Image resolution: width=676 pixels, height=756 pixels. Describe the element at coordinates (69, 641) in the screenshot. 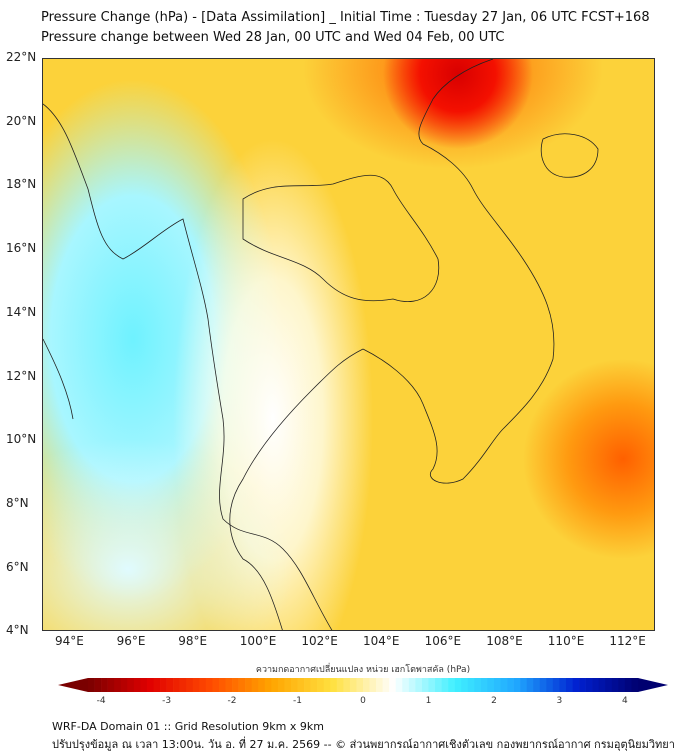

I see `lon-tick-label: 94°E` at that location.